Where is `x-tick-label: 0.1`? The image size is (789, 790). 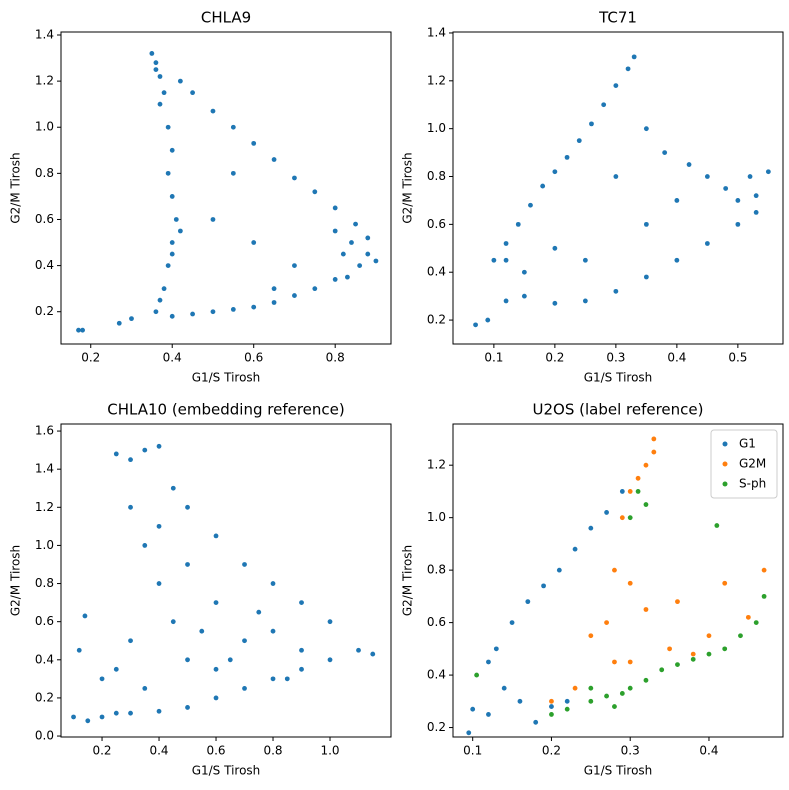
x-tick-label: 0.1 is located at coordinates (493, 358).